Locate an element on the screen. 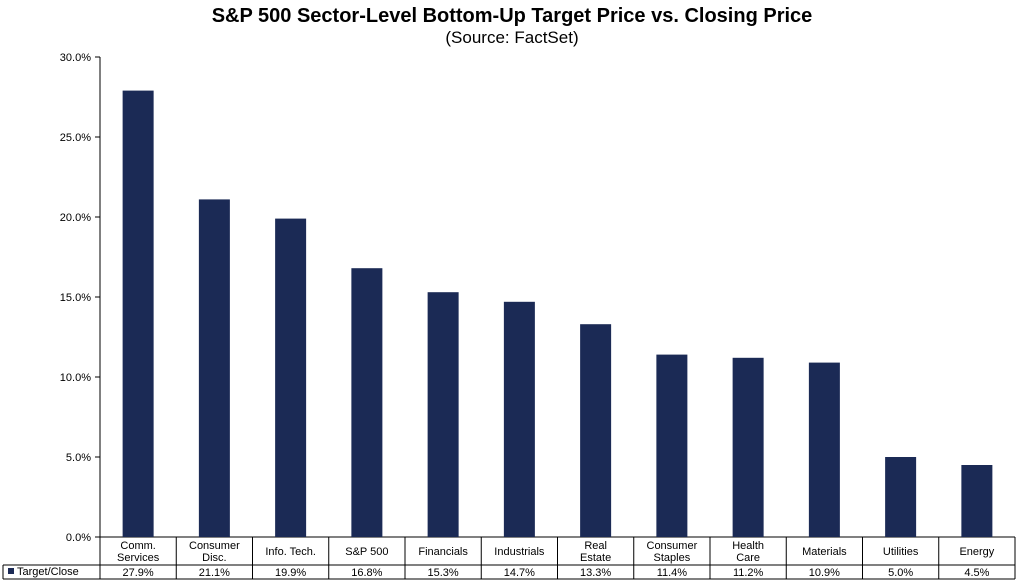 This screenshot has width=1024, height=585. y-tick-label: 30.0% is located at coordinates (75, 58).